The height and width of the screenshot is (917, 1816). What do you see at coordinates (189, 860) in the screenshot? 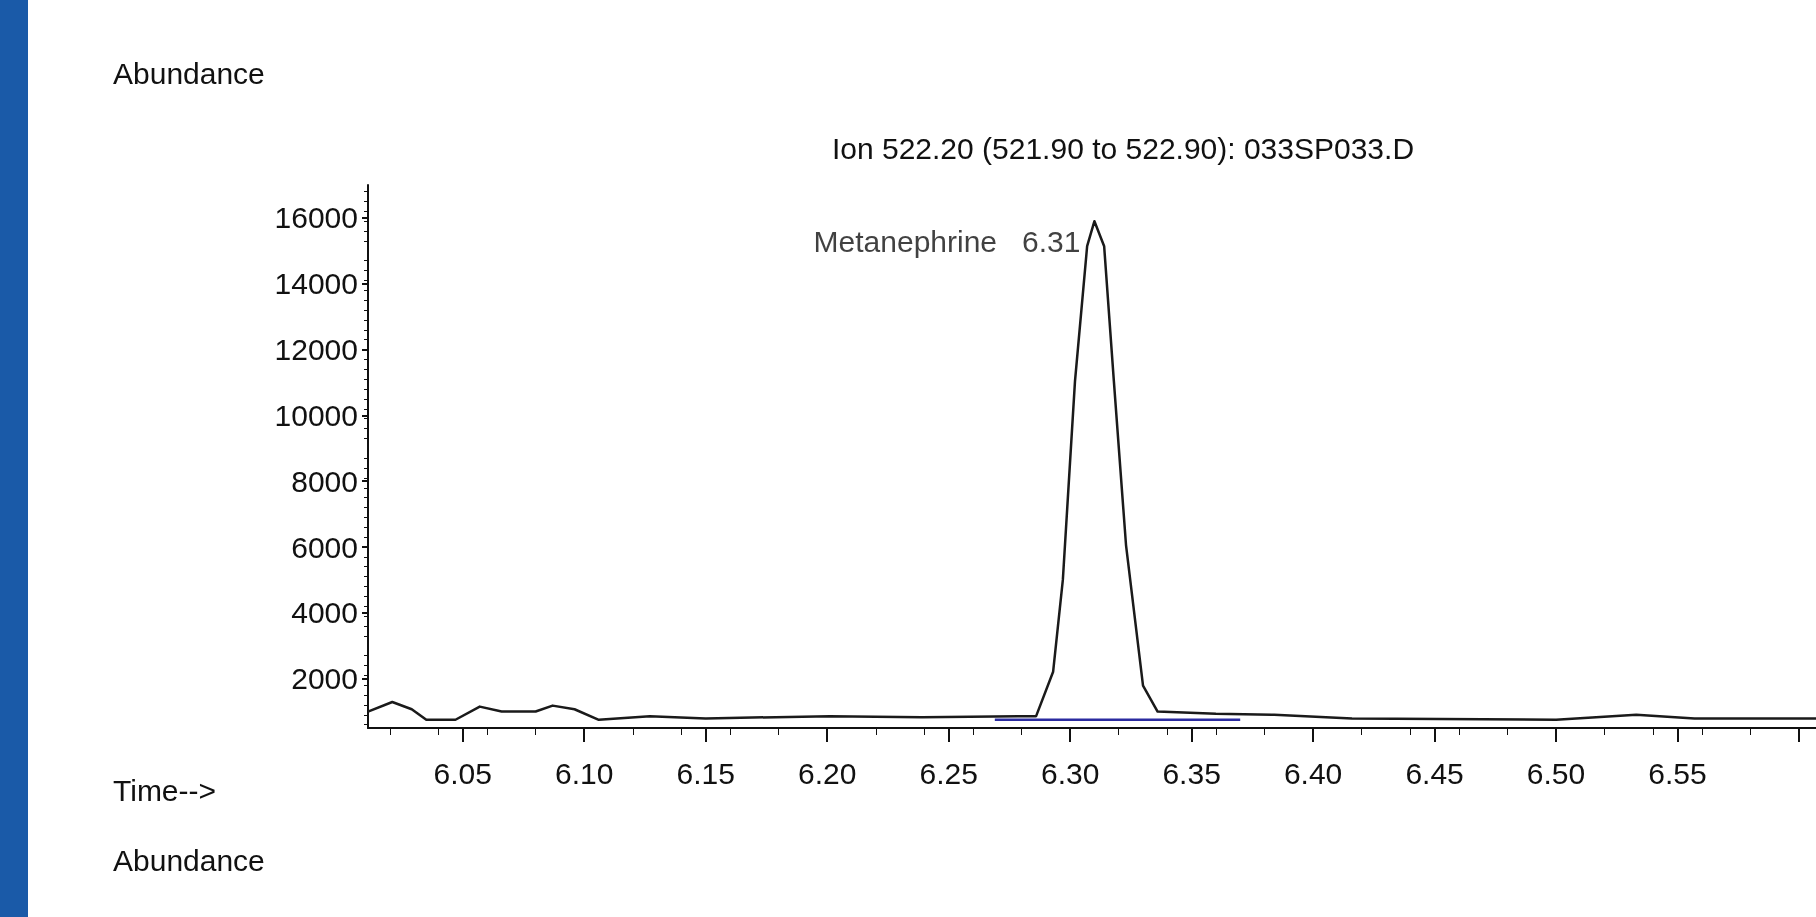
I see `text: Abundance` at bounding box center [189, 860].